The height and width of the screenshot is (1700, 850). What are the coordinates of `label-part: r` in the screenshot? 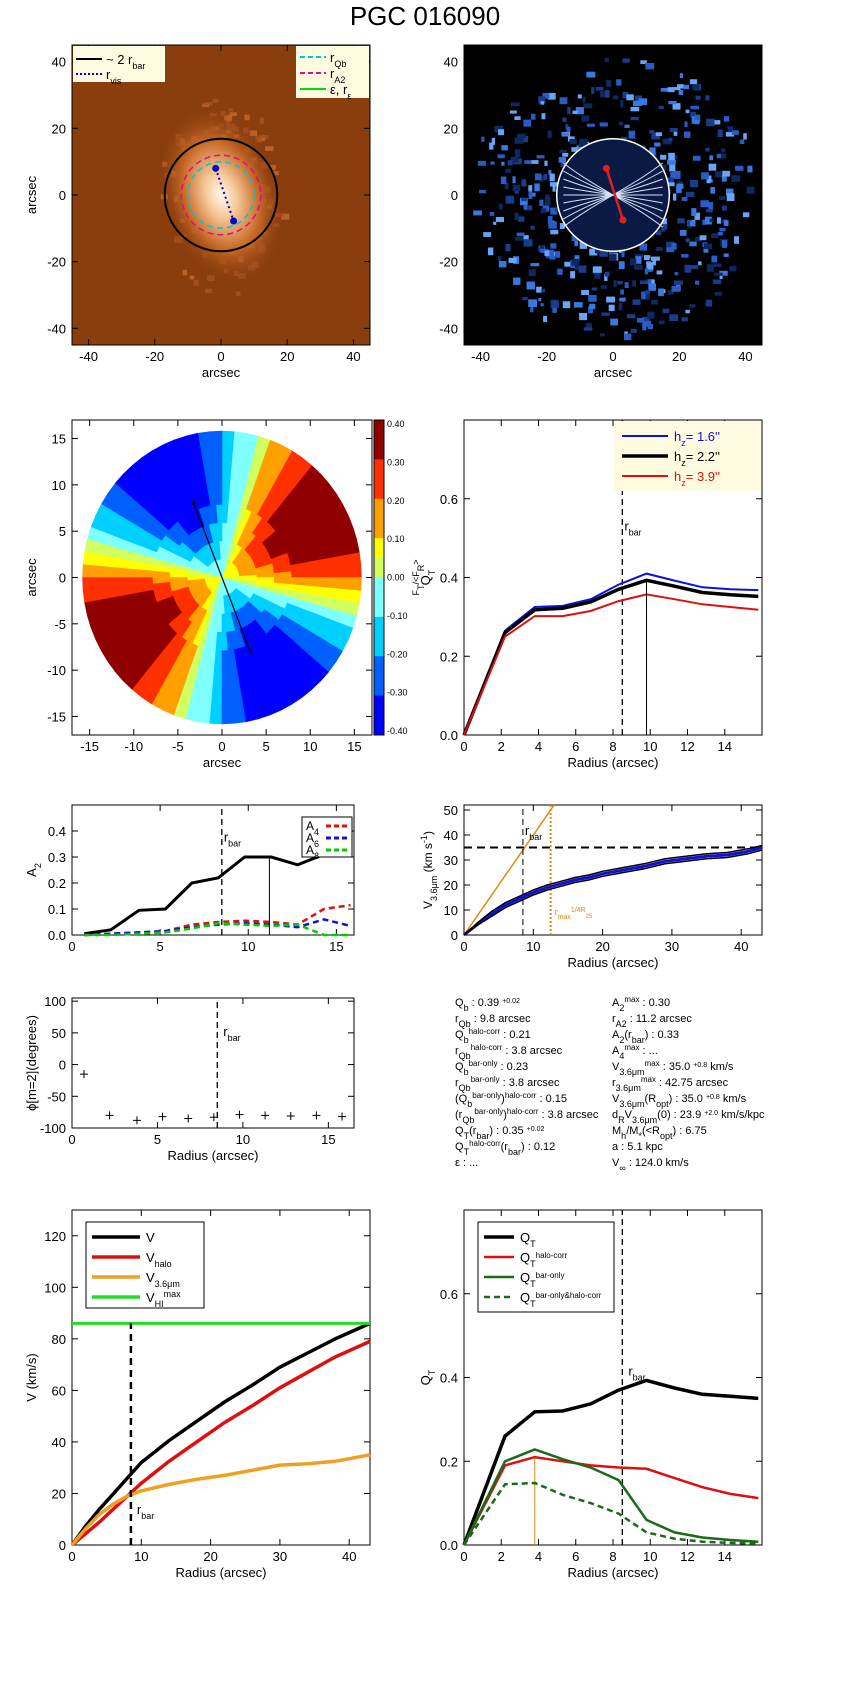 It's located at (457, 1019).